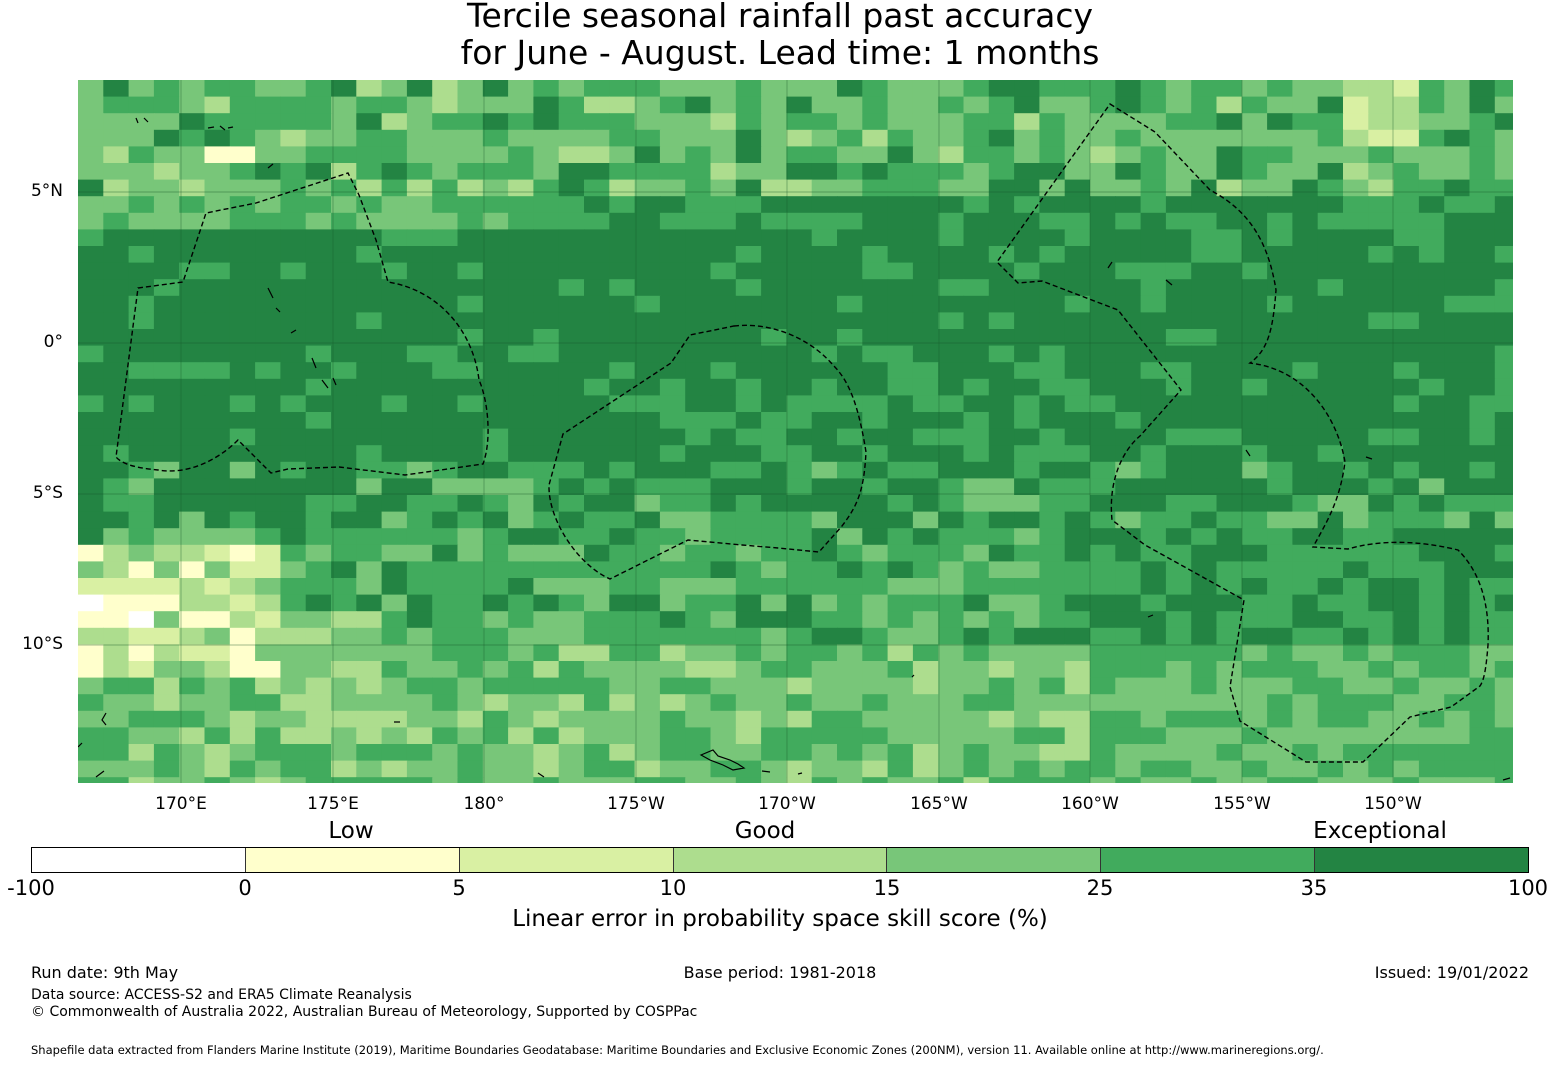 The width and height of the screenshot is (1560, 1065). Describe the element at coordinates (1380, 831) in the screenshot. I see `legend-word-exceptional: Exceptional` at that location.